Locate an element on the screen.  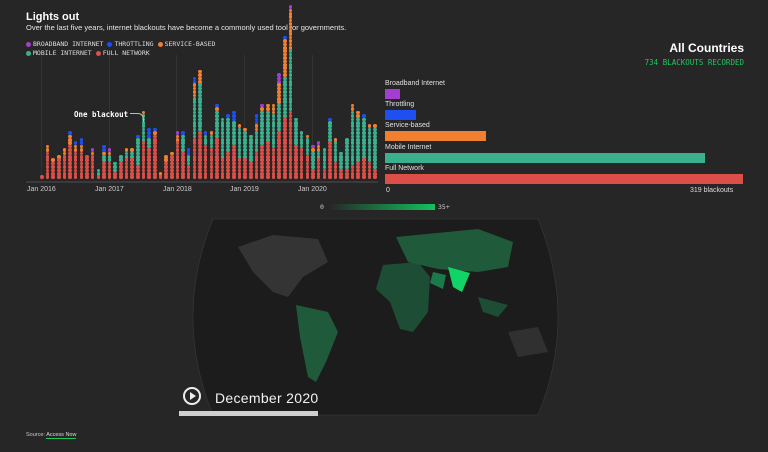
x-tick: Jan 2019 is located at coordinates (244, 189).